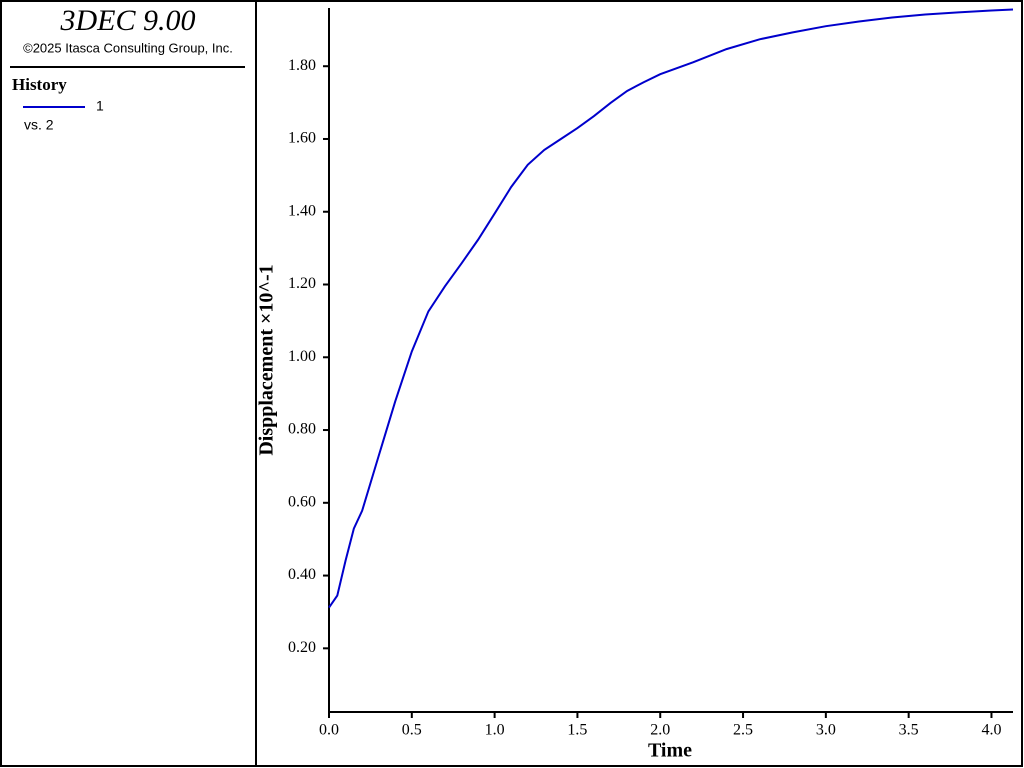  I want to click on y-tick-label: 1.00, so click(302, 356).